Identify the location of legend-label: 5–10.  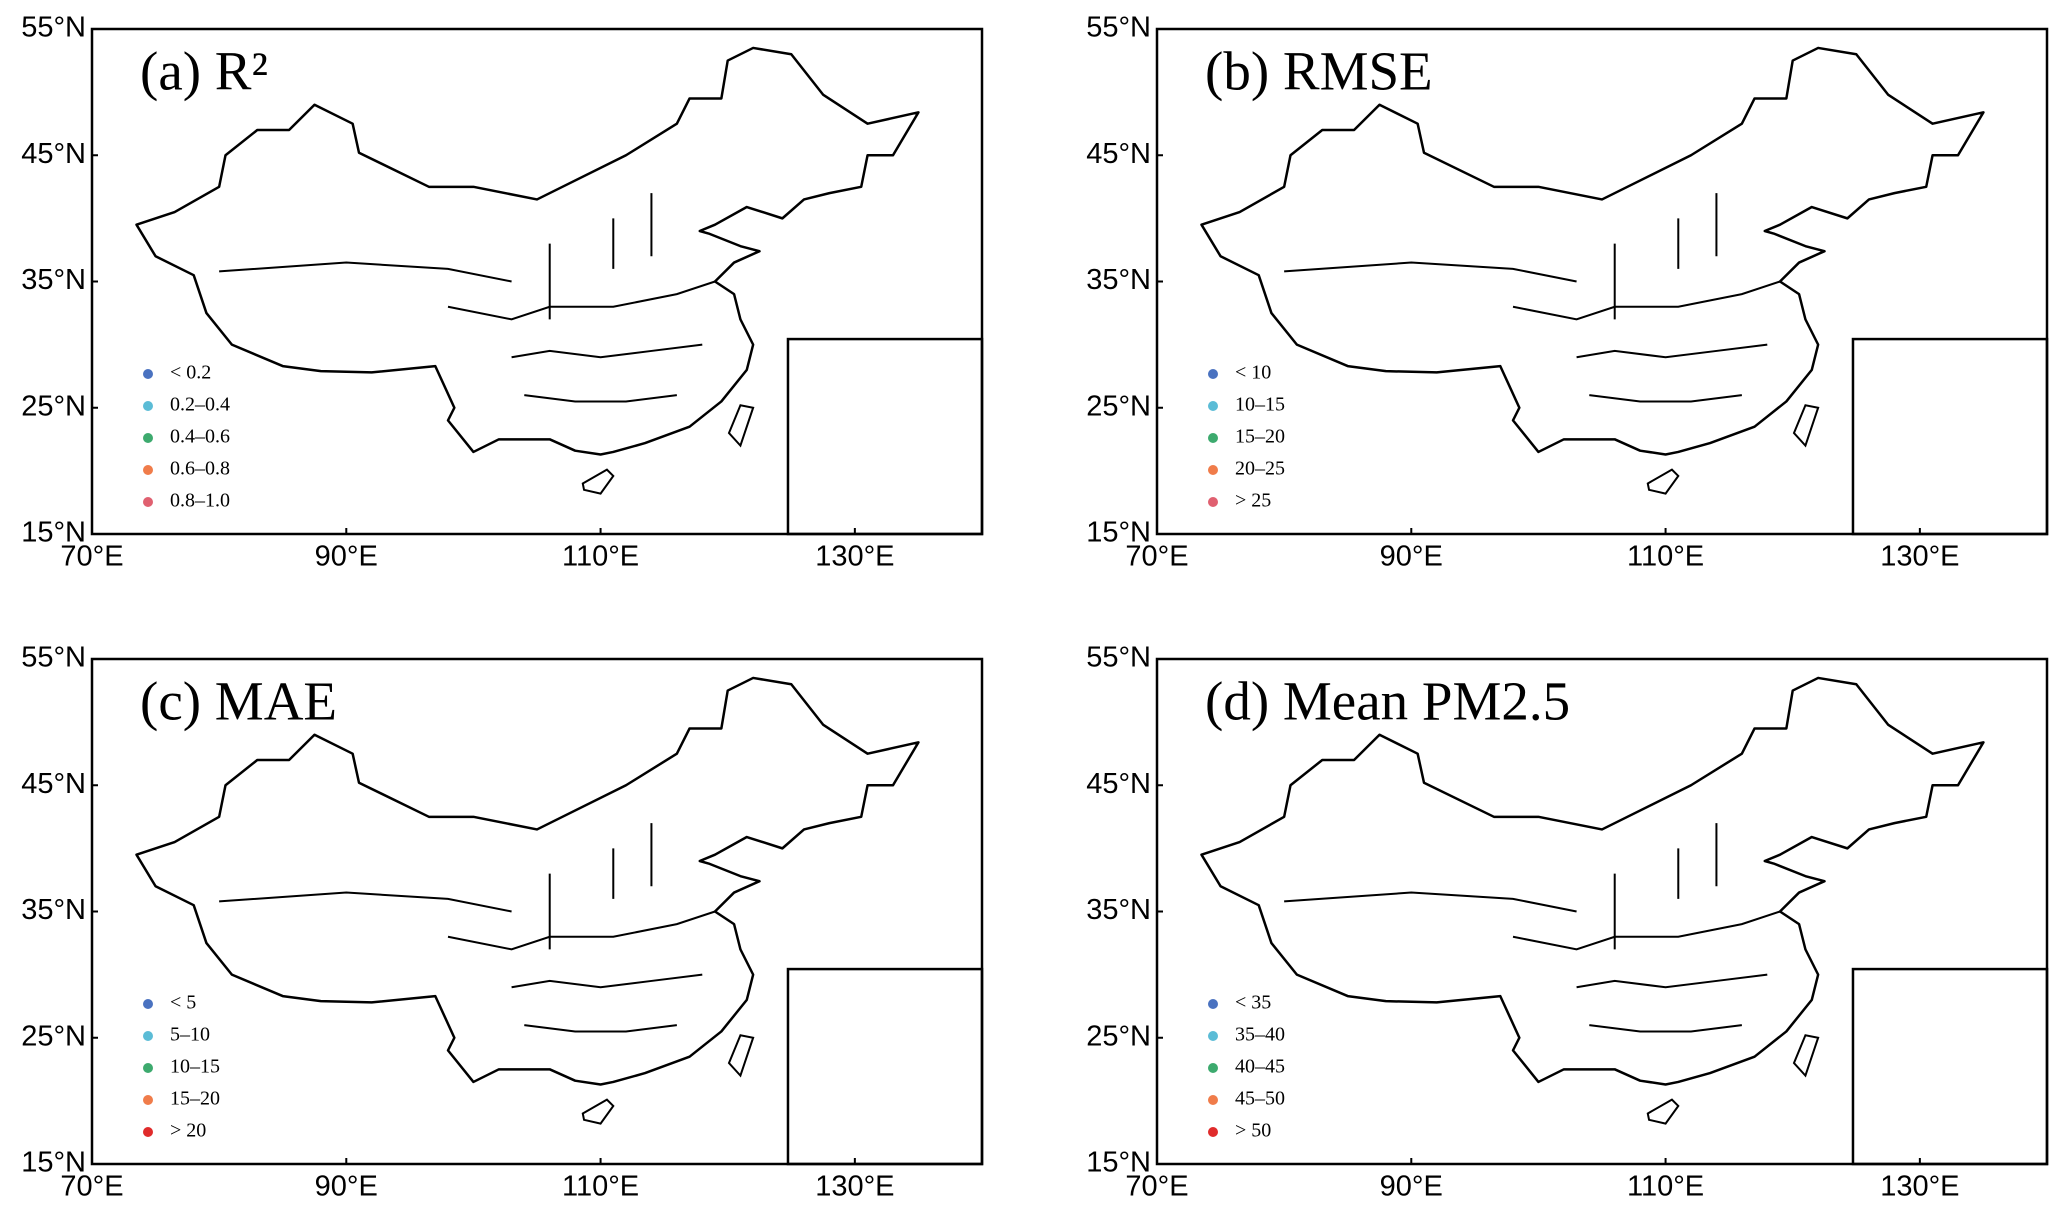
(190, 1035).